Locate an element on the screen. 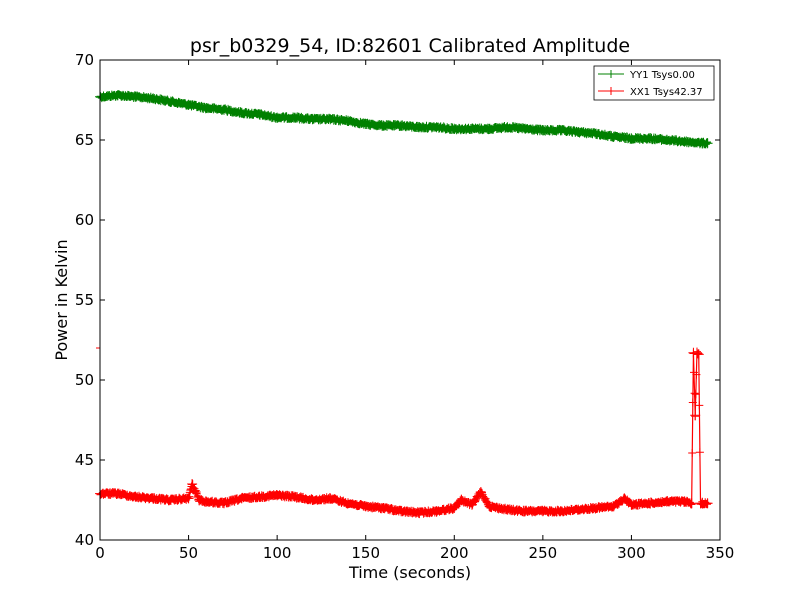 The image size is (800, 600). x-tick-label: 100 is located at coordinates (277, 553).